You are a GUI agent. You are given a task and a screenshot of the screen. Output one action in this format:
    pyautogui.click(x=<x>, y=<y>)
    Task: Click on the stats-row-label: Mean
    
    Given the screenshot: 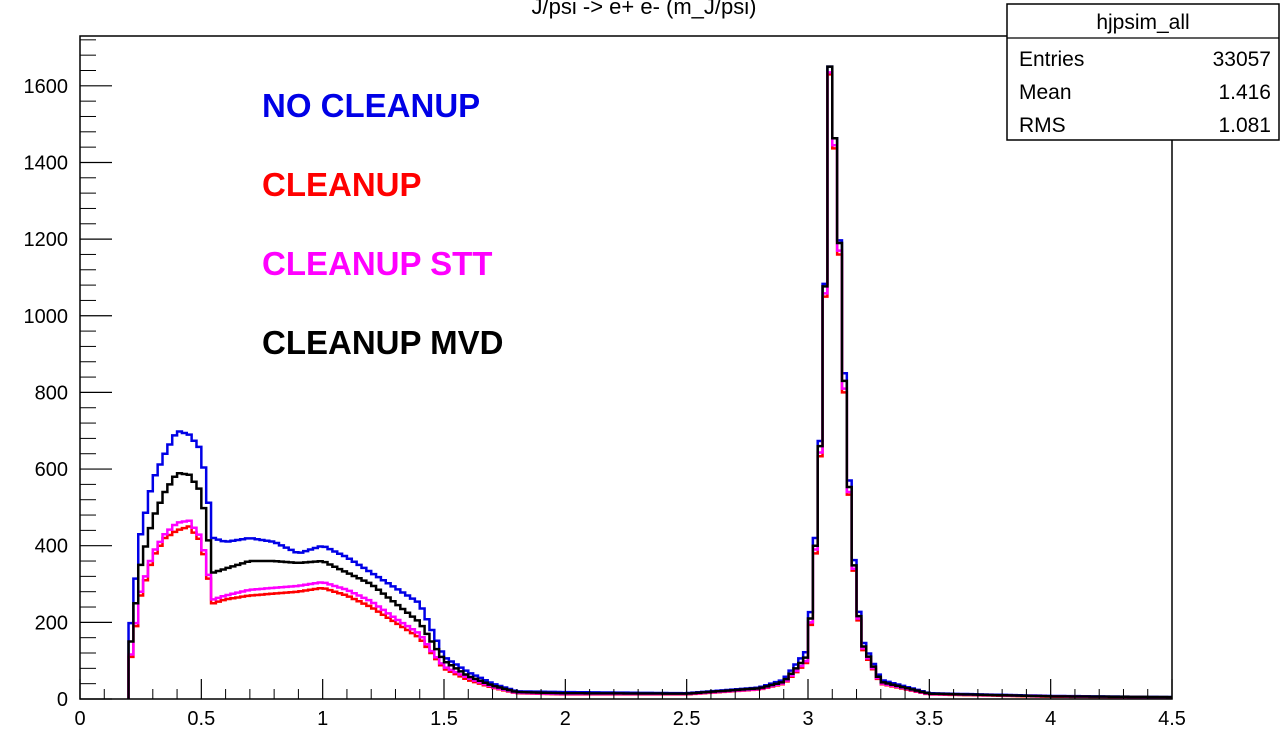 What is the action you would take?
    pyautogui.click(x=1045, y=92)
    